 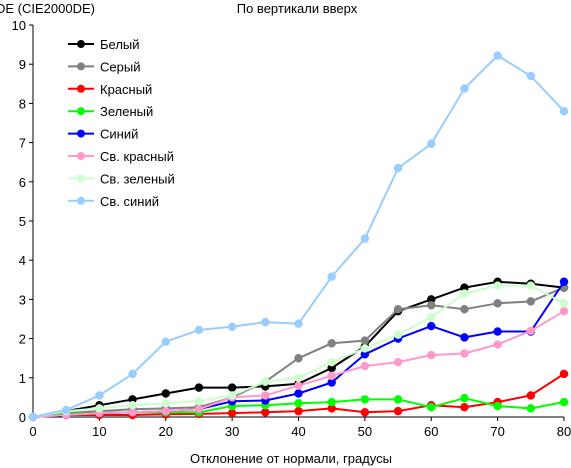 What do you see at coordinates (137, 156) in the screenshot?
I see `legend-label: Св. красный` at bounding box center [137, 156].